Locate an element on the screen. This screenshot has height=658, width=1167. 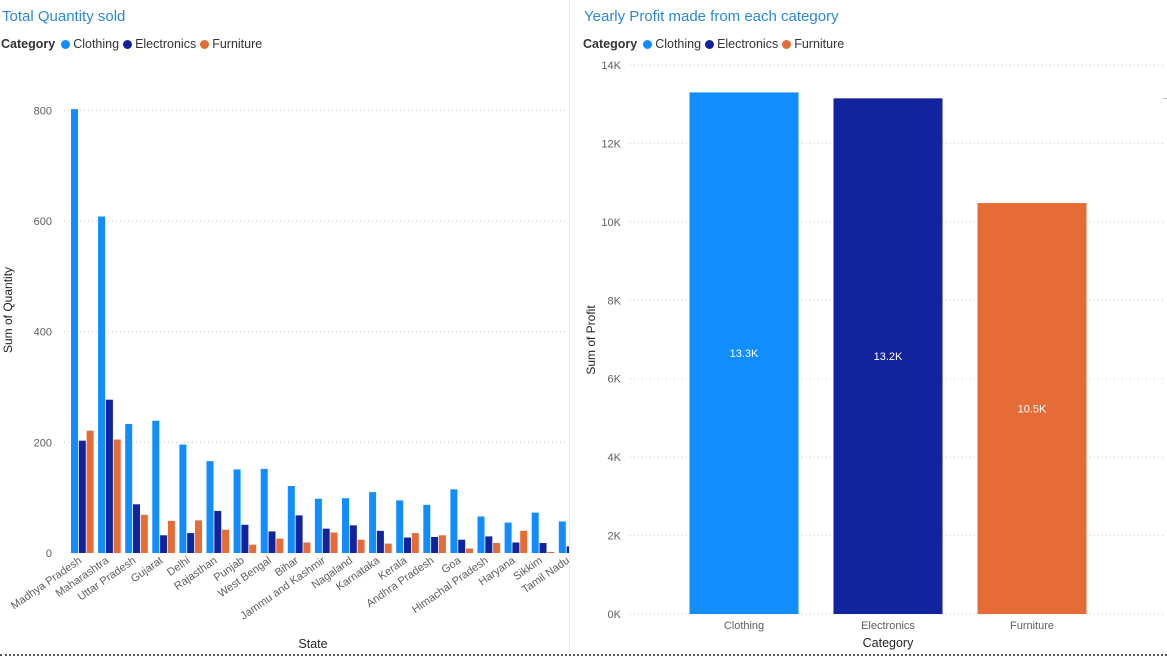
y-tick-label: 0 is located at coordinates (49, 554).